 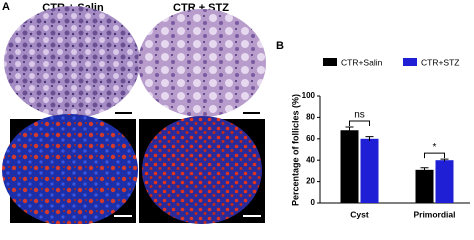 I want to click on significance-label: *, so click(x=435, y=147).